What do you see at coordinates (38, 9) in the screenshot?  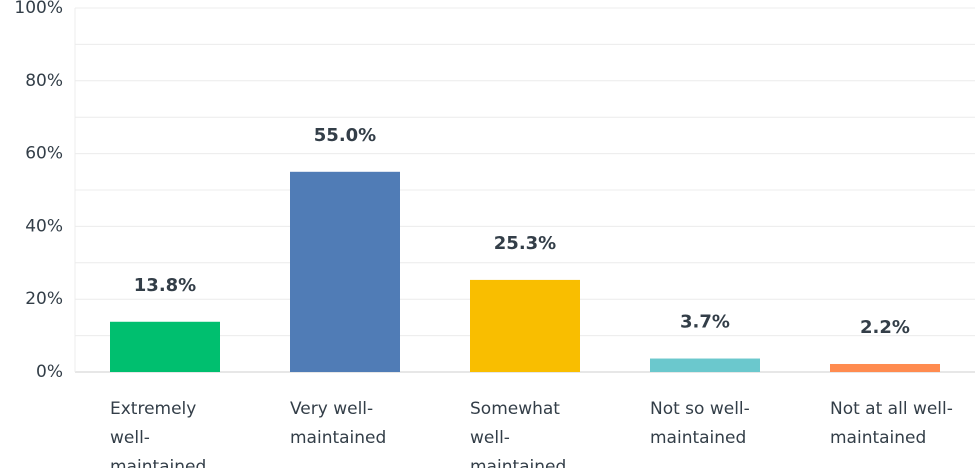 I see `y-tick-label: 100%` at bounding box center [38, 9].